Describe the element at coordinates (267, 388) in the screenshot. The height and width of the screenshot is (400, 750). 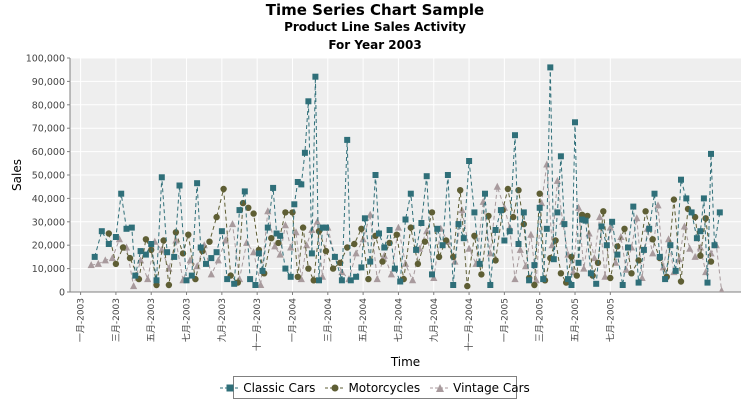
I see `legend-item-classic-cars: Classic Cars` at that location.